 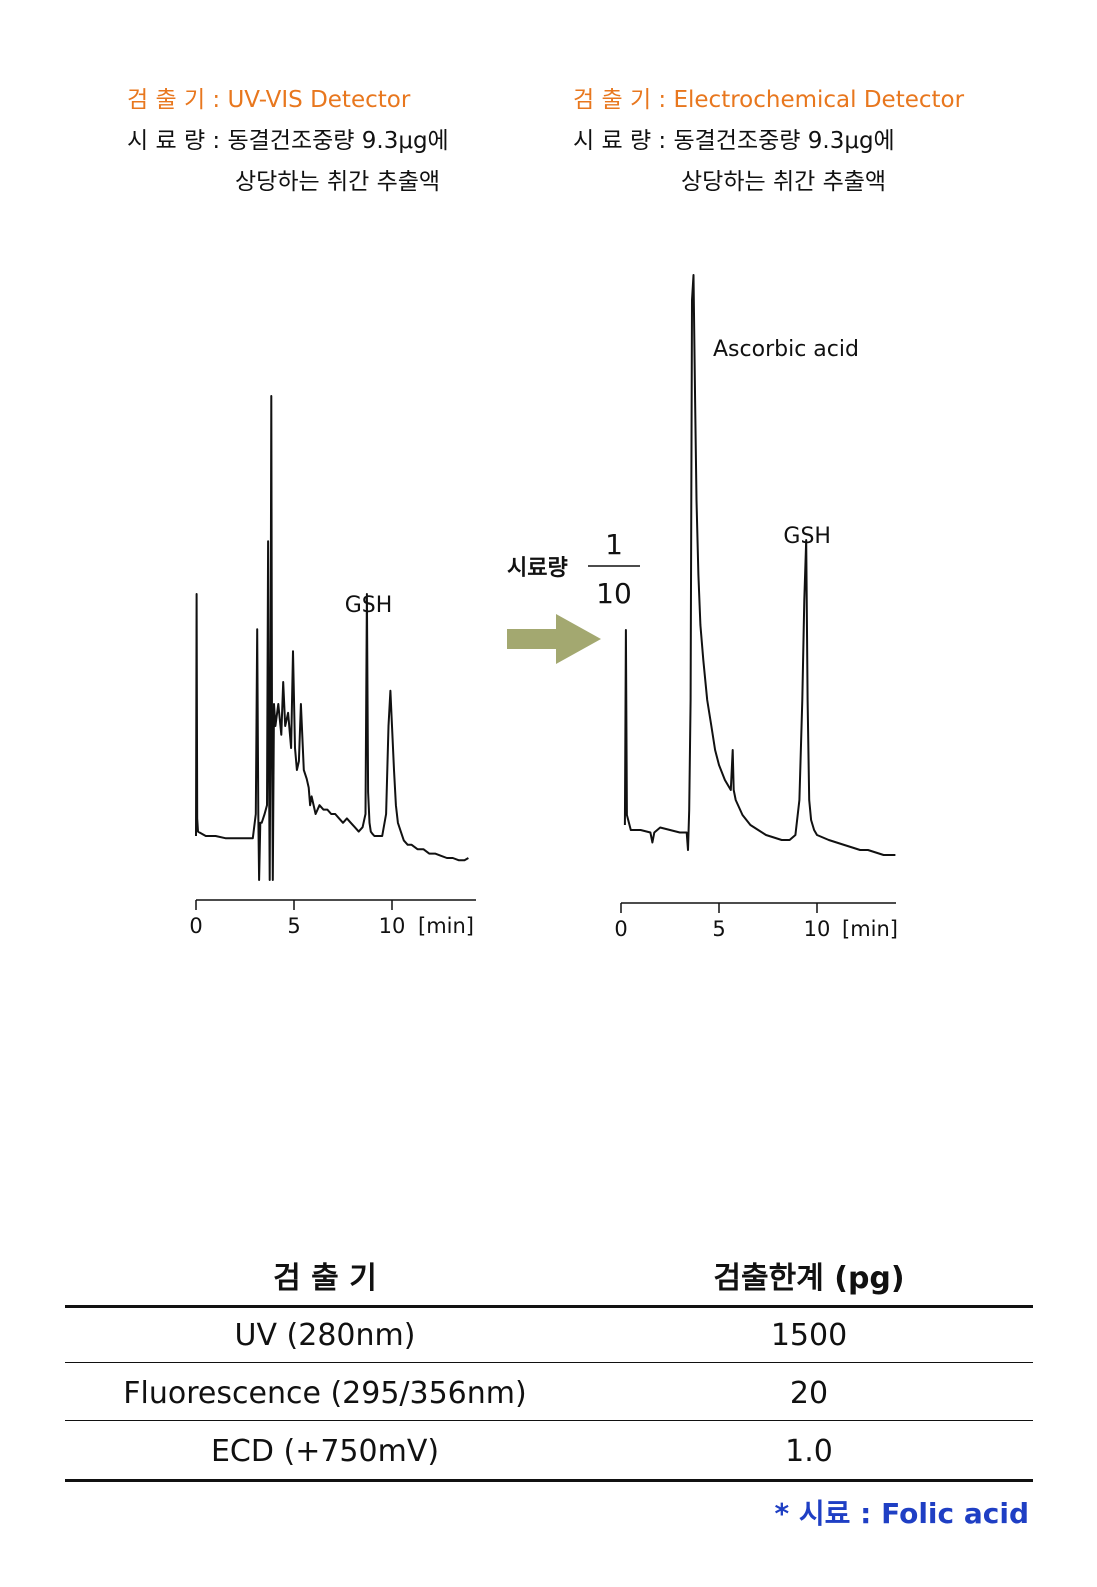 I want to click on table-cell-limit: 1500, so click(x=809, y=1335).